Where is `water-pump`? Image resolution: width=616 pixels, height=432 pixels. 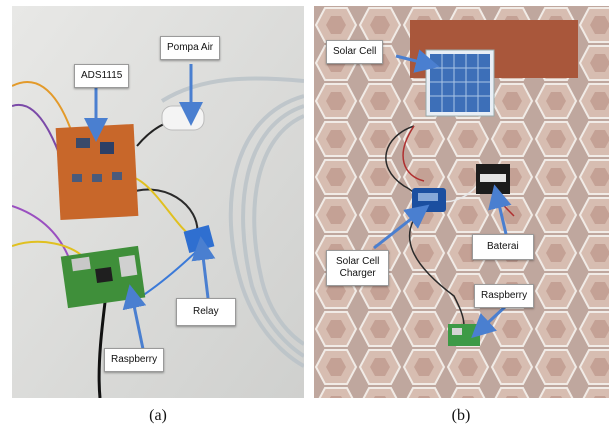 water-pump is located at coordinates (183, 118).